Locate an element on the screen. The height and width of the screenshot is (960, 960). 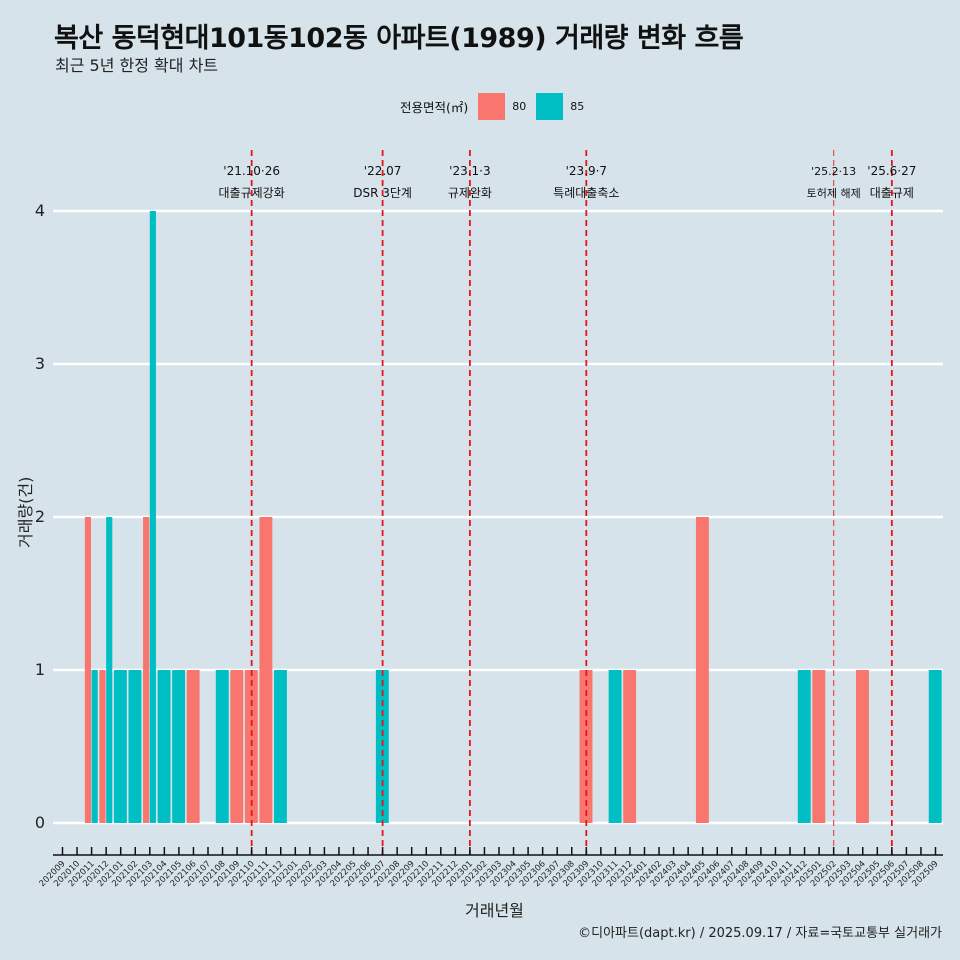
event-label-202301: 규제완화 is located at coordinates (470, 193).